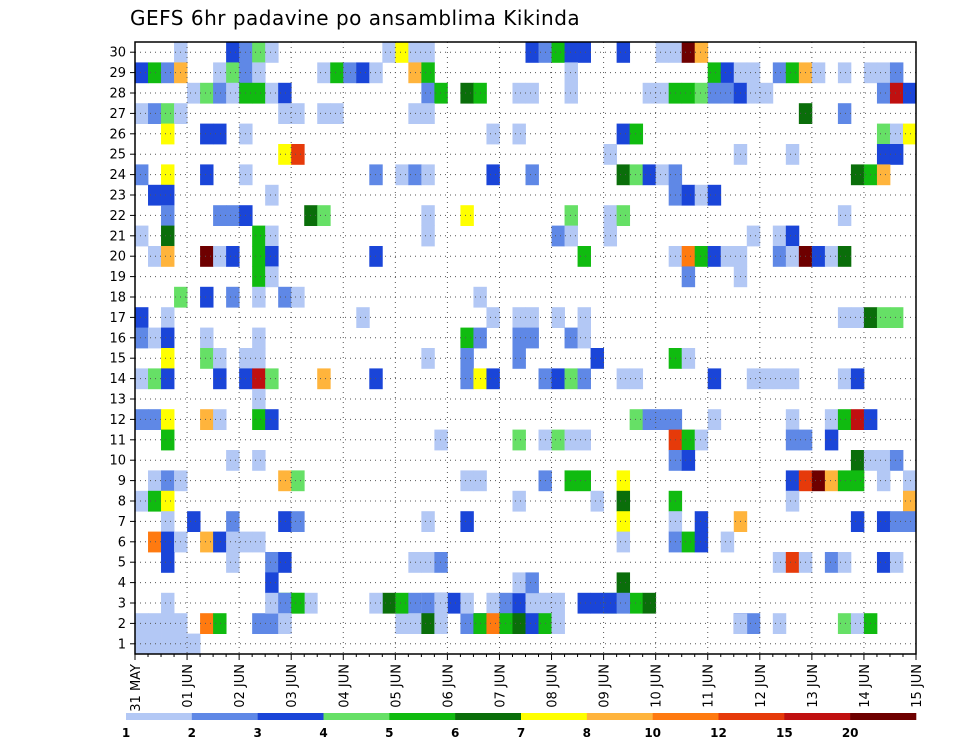 The width and height of the screenshot is (960, 742). I want to click on chart-title: GEFS 6hr padavine po ansamblima Kikinda, so click(355, 18).